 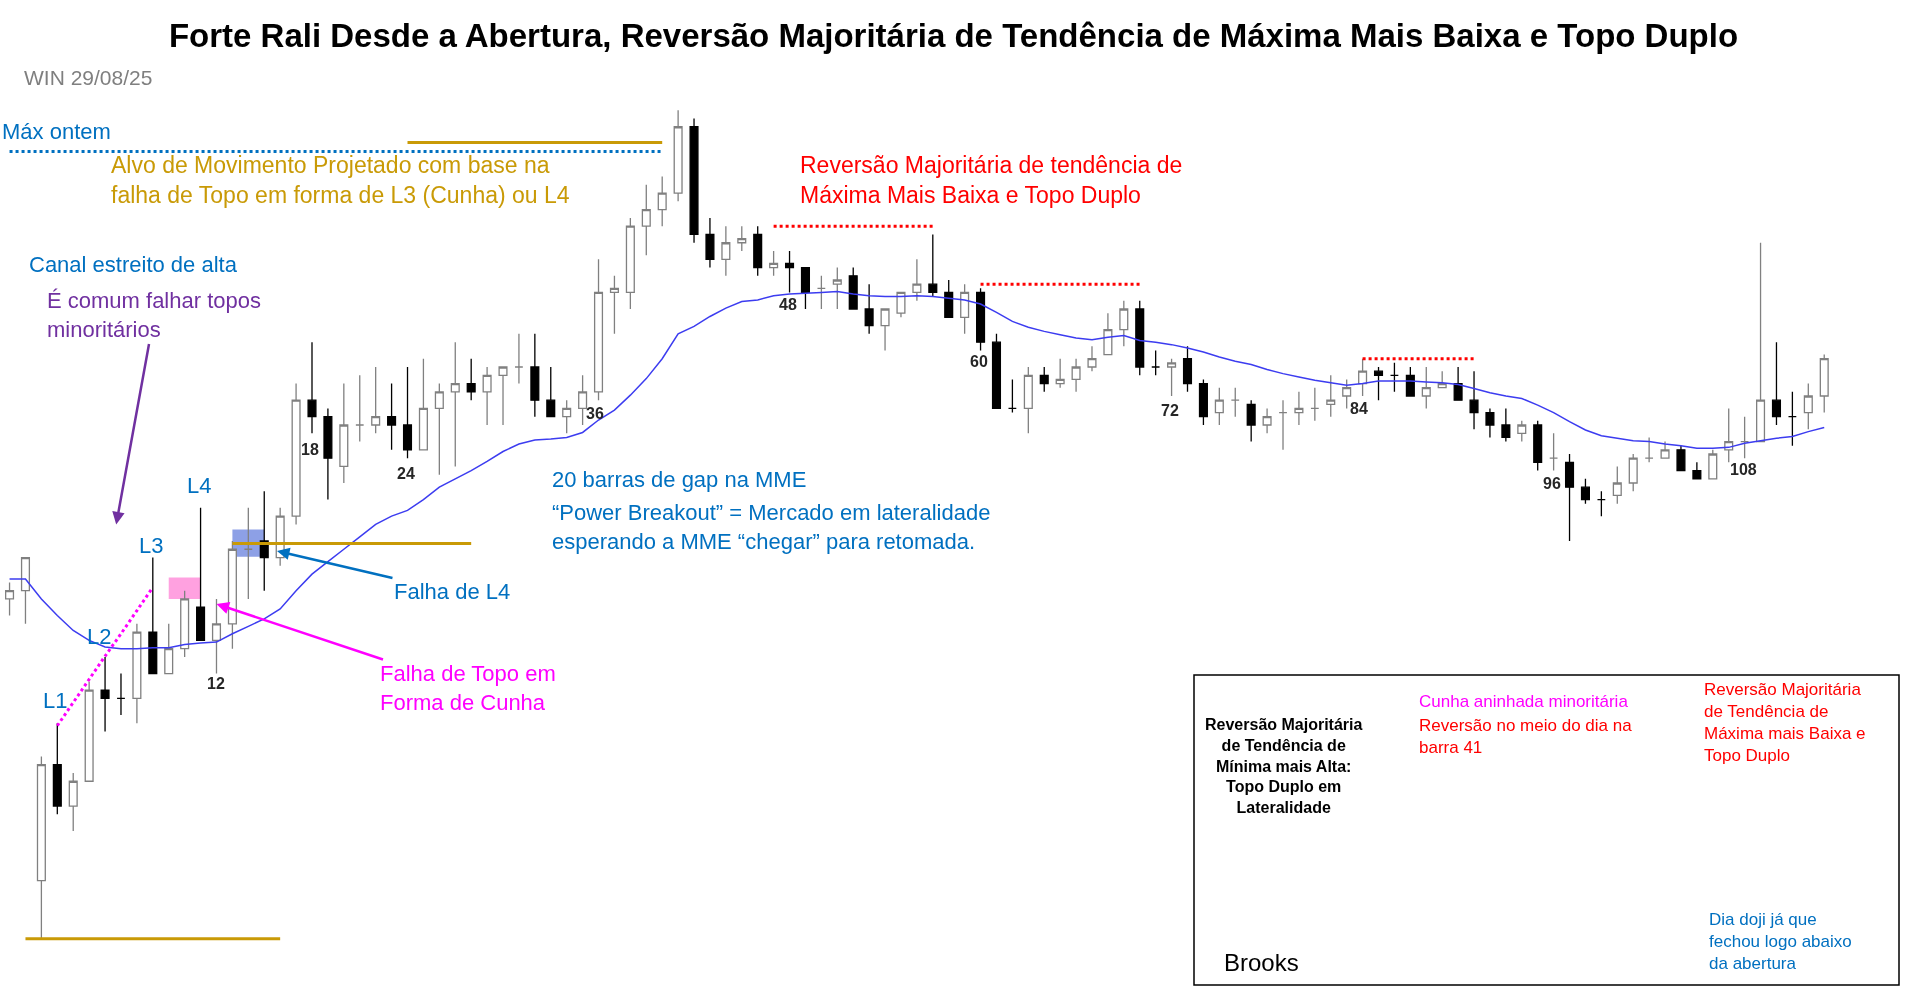 I want to click on annotation: “Power Breakout” = Mercado em lateralidade esperando a MME “chegar” para retomada., so click(x=771, y=527).